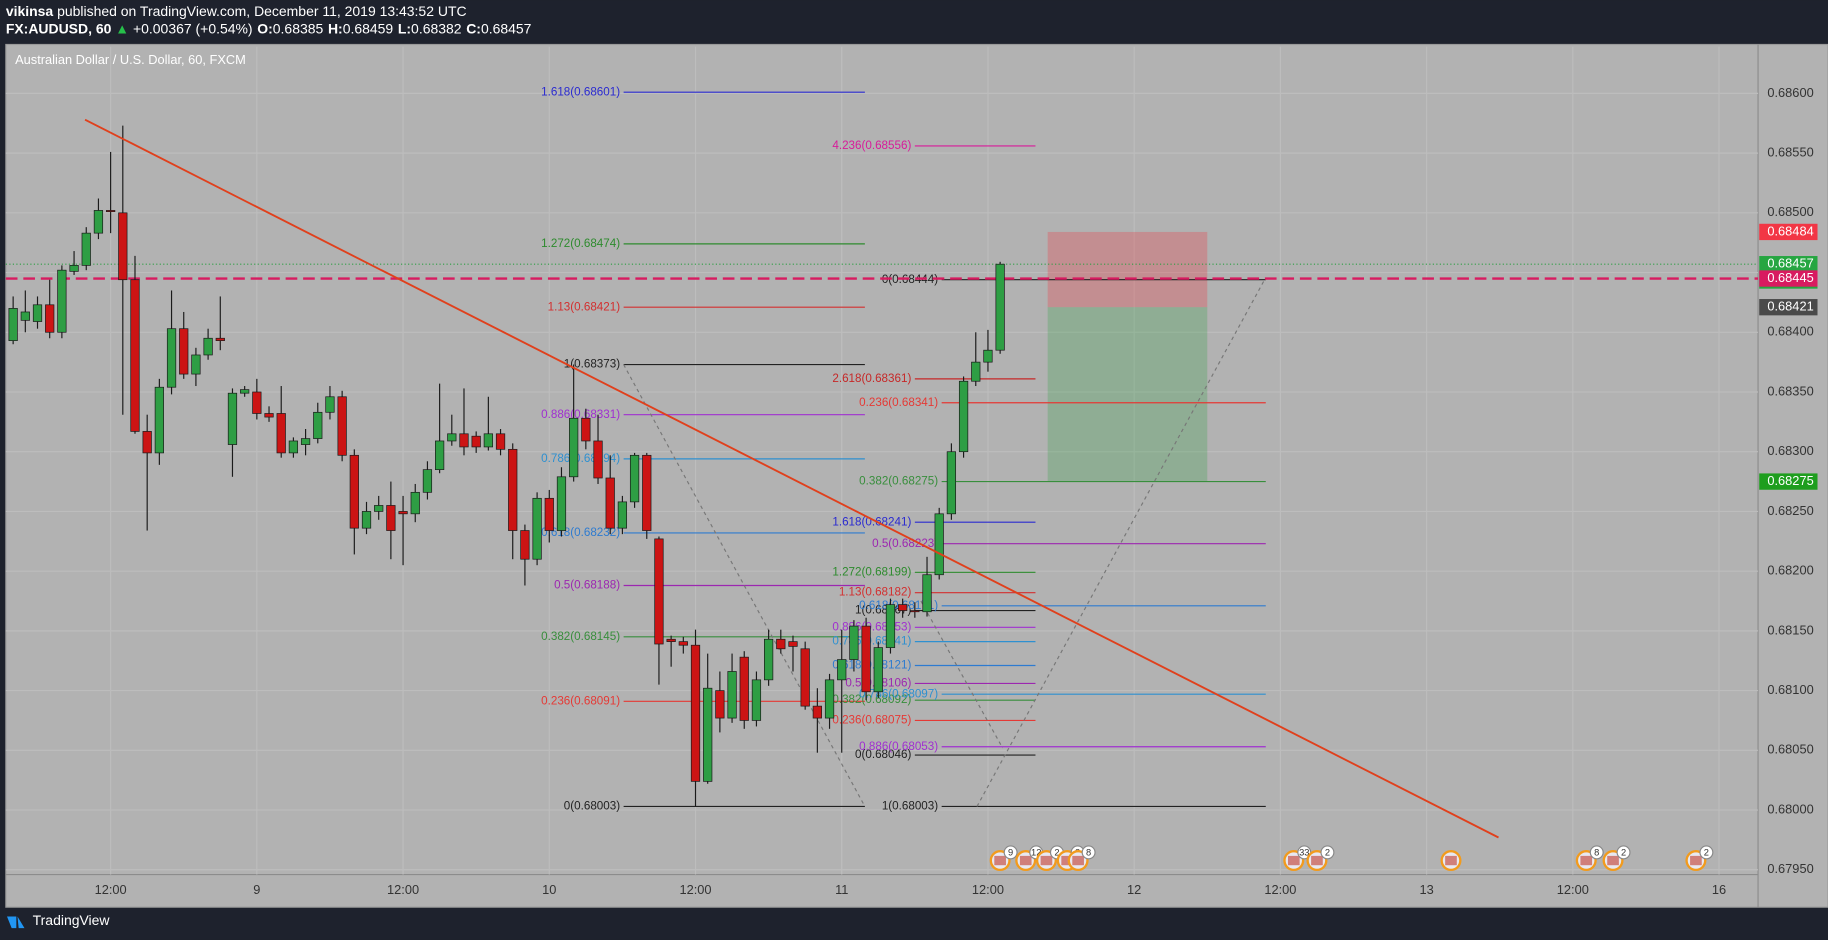  I want to click on fib-label: 0.886(0.68053), so click(898, 746).